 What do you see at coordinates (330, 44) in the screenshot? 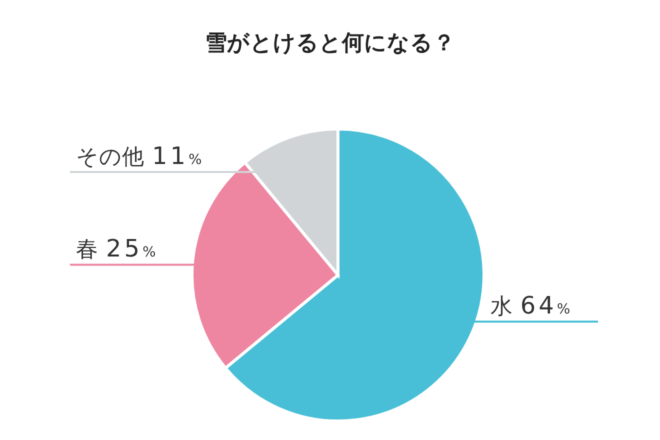
I see `chart-title: 雪がとけると何になる？` at bounding box center [330, 44].